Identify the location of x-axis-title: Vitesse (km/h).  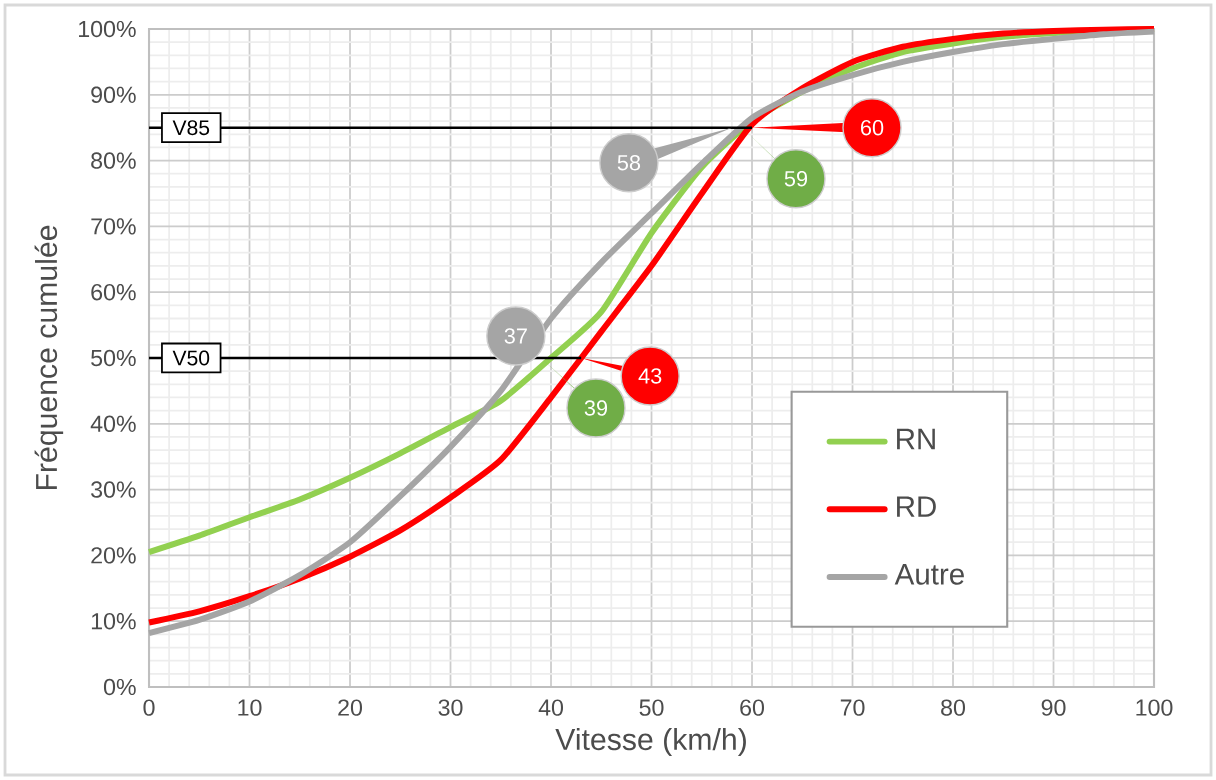
(650, 742).